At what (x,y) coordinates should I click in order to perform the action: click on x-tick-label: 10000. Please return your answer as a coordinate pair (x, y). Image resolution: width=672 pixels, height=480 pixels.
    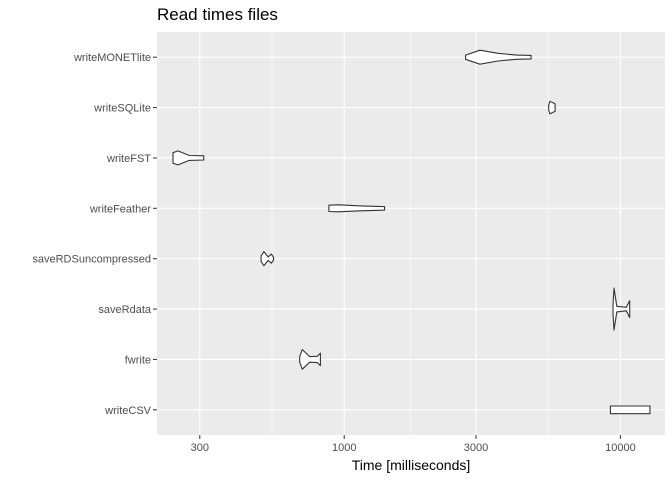
    Looking at the image, I should click on (620, 448).